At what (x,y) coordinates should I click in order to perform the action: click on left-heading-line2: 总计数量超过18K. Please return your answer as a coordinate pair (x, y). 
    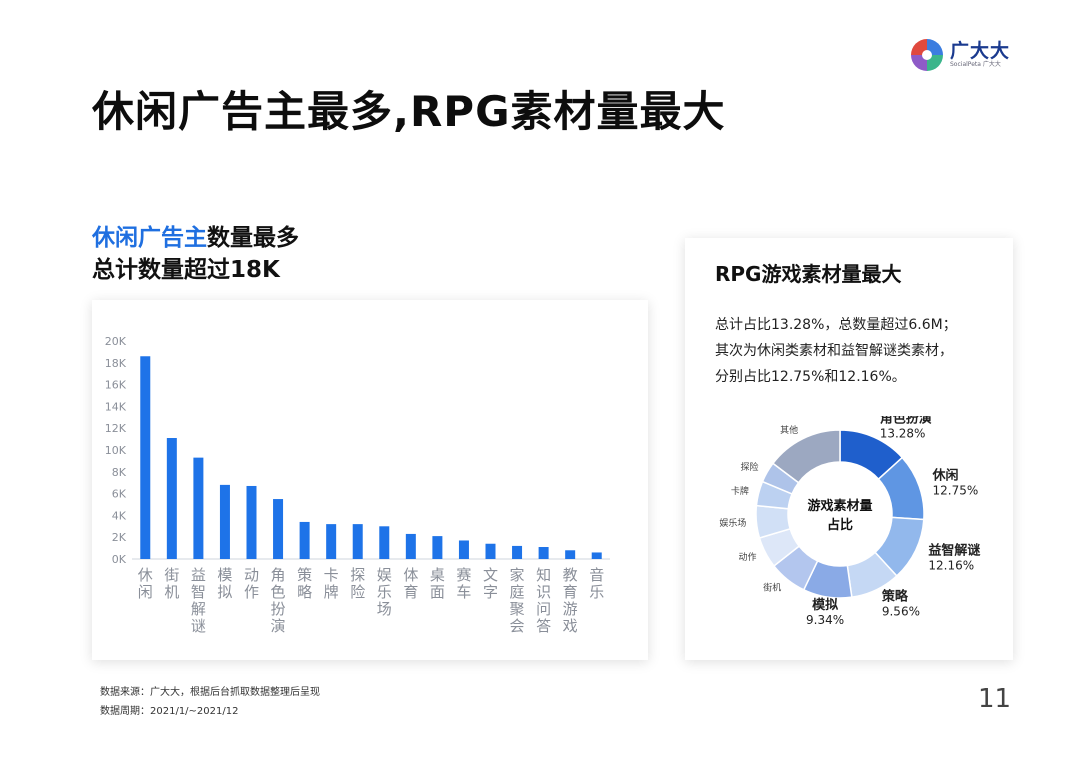
    Looking at the image, I should click on (186, 270).